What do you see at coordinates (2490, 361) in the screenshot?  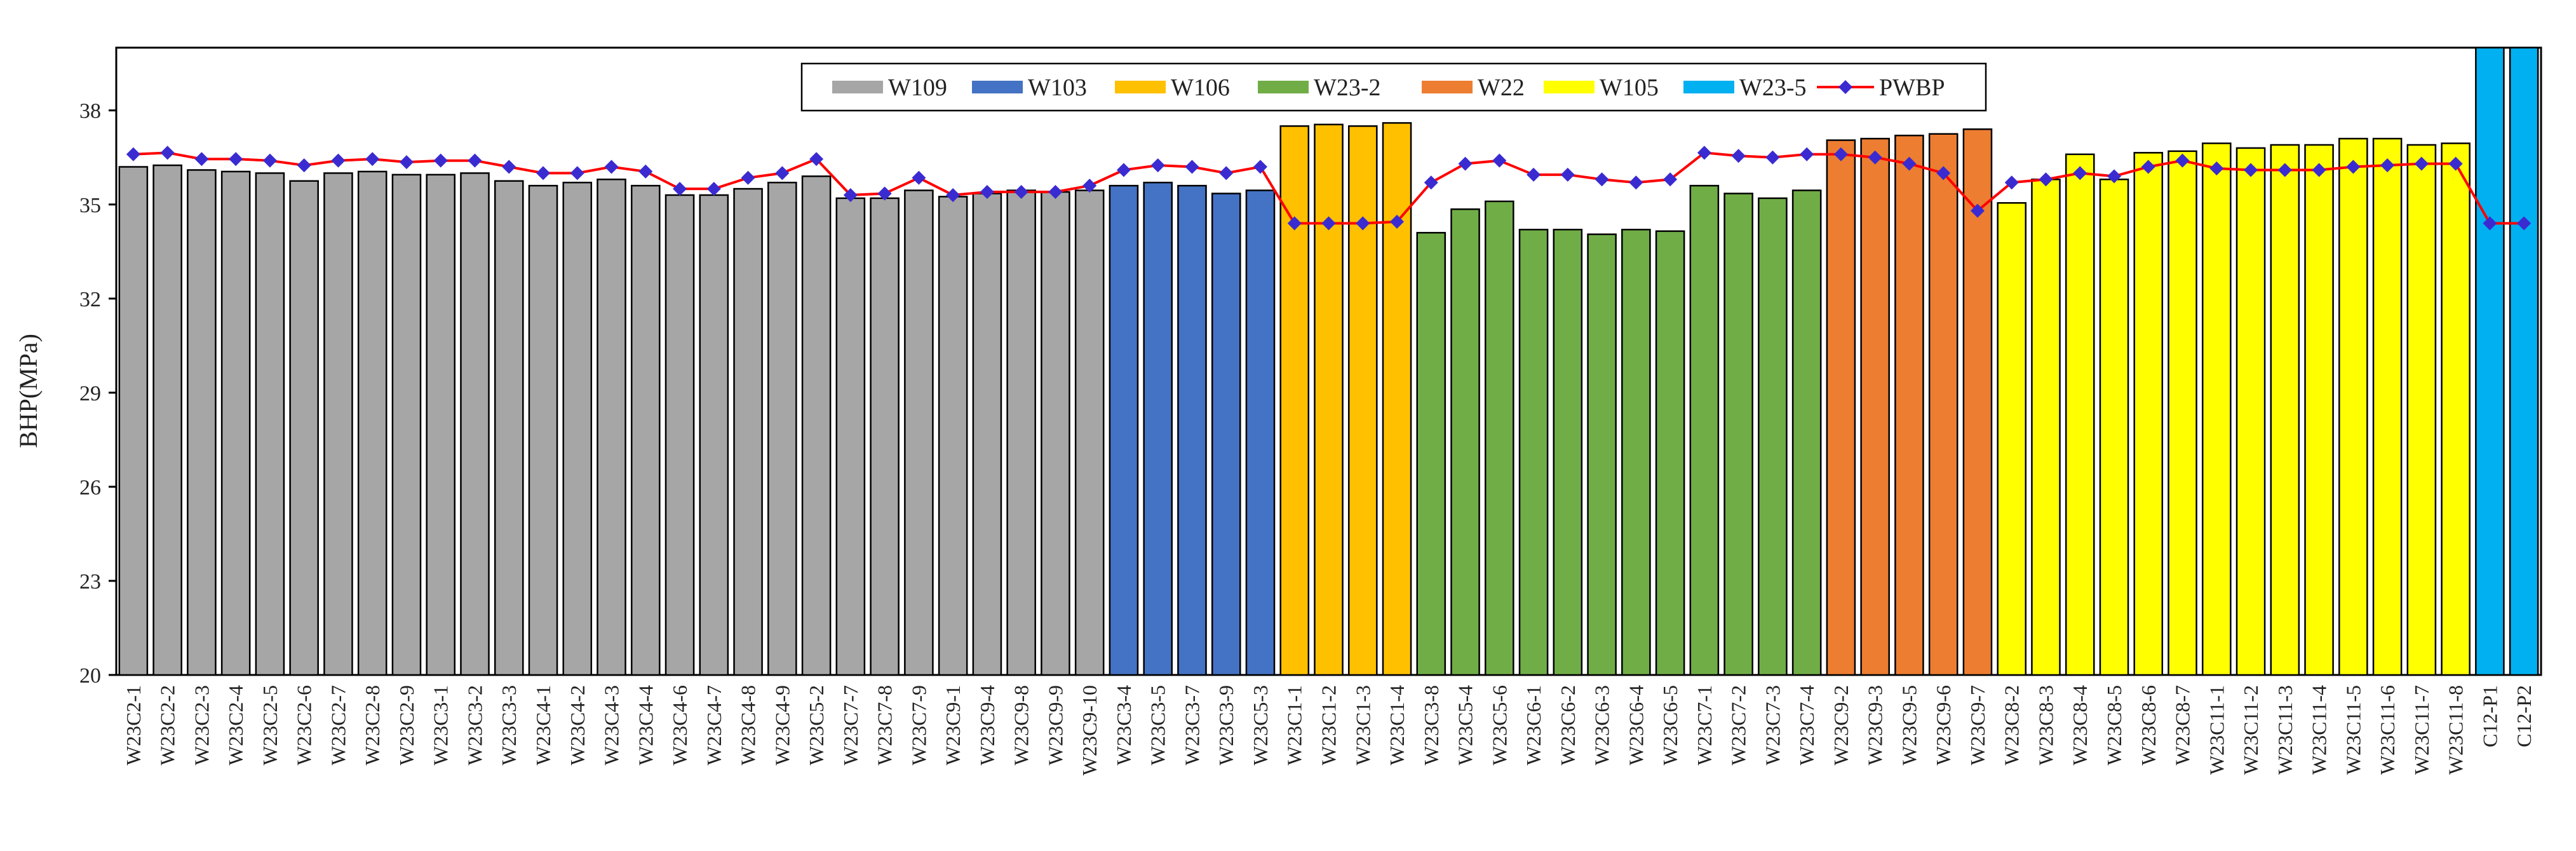 I see `bar-C12-P1` at bounding box center [2490, 361].